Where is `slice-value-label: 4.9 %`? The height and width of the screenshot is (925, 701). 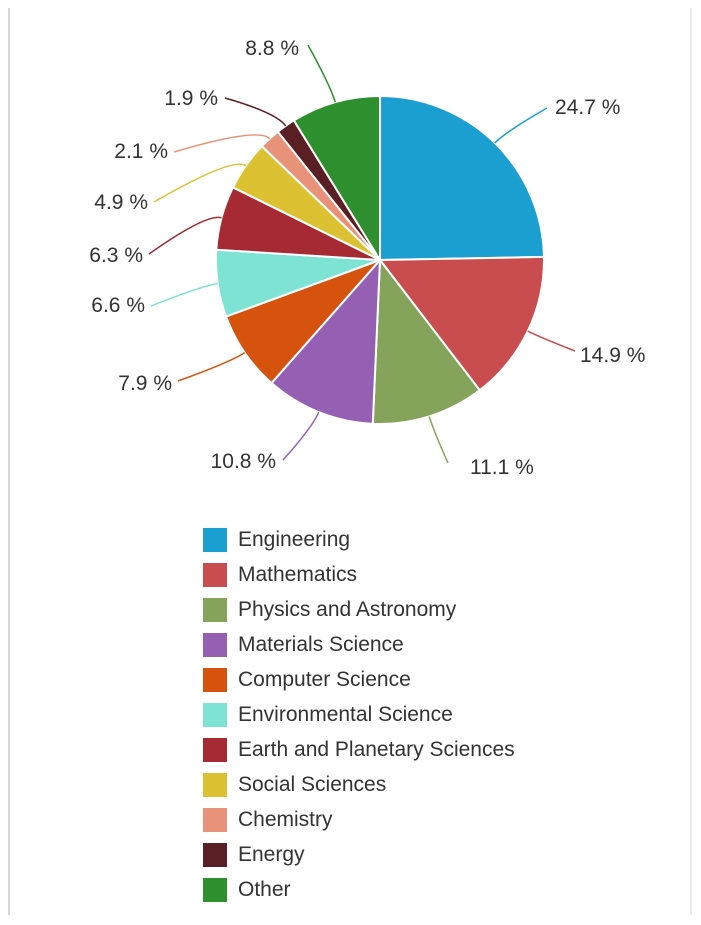
slice-value-label: 4.9 % is located at coordinates (121, 202).